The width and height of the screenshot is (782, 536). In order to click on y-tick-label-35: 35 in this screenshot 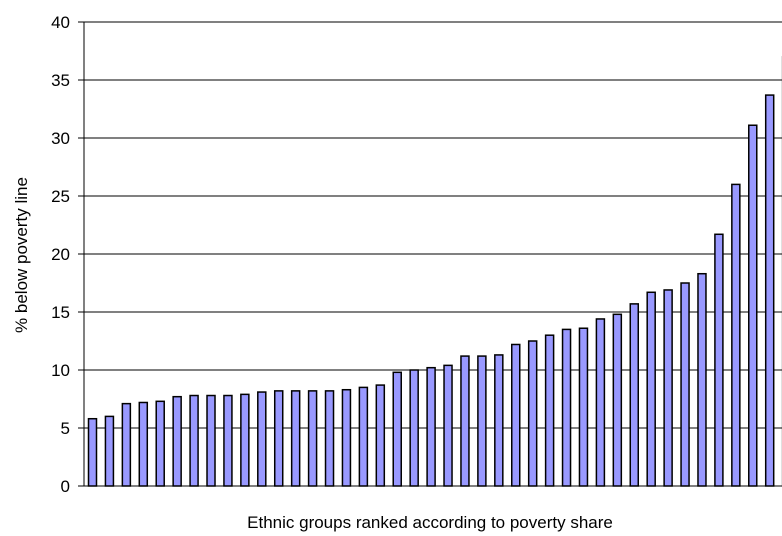, I will do `click(60, 80)`.